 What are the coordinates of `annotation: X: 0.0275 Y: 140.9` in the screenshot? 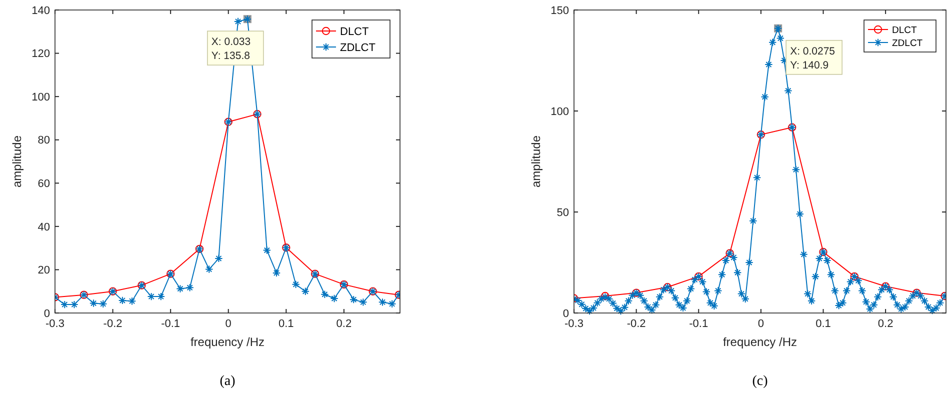 It's located at (813, 58).